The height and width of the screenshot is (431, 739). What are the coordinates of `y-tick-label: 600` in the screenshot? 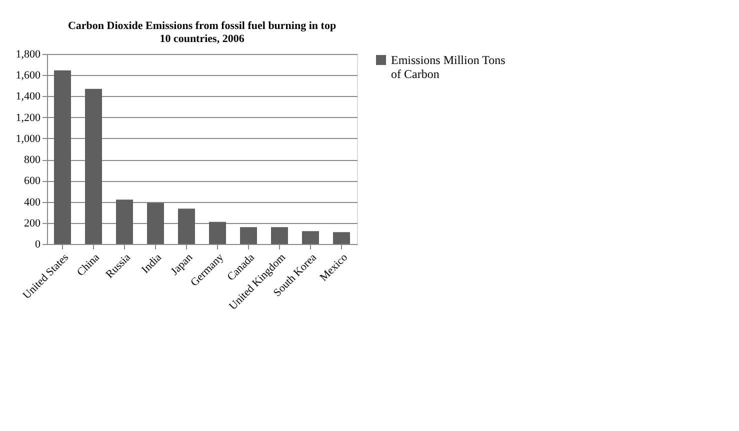 It's located at (32, 181).